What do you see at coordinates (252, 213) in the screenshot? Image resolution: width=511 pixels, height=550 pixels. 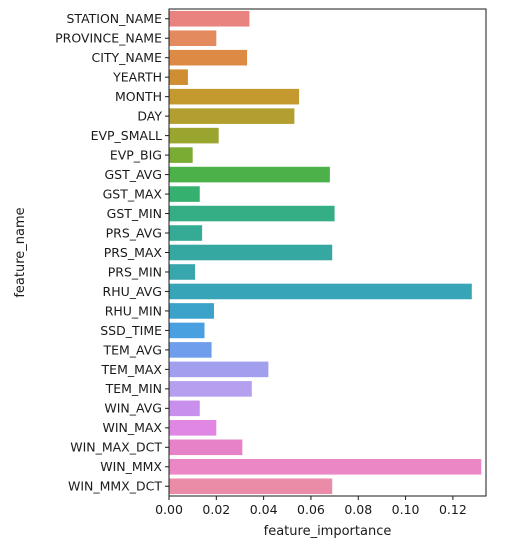 I see `bar-gst-min` at bounding box center [252, 213].